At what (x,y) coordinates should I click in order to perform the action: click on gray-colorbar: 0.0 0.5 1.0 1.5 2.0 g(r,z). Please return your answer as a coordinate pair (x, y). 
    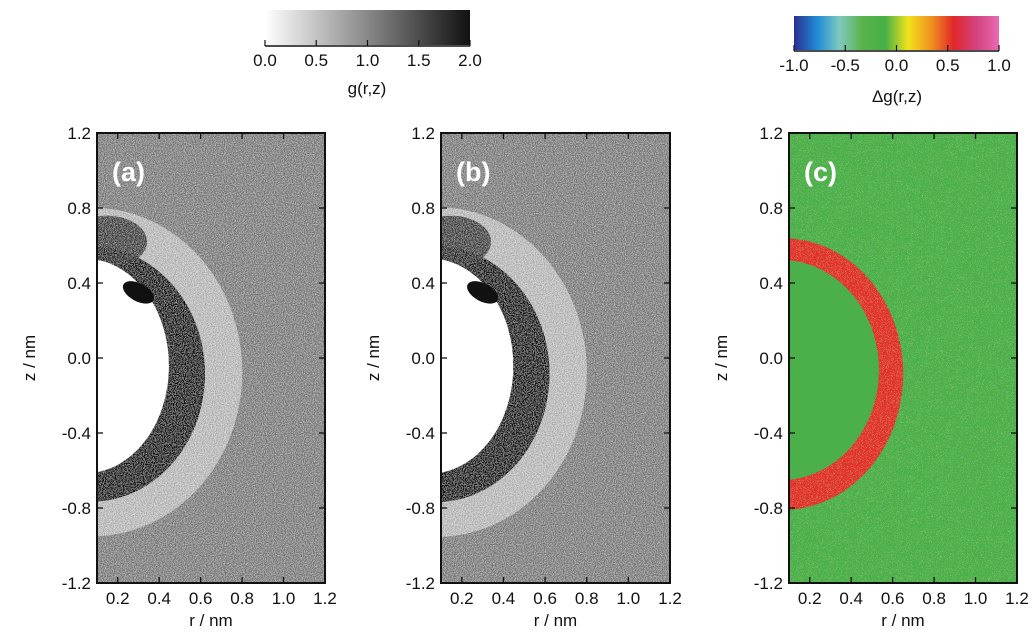
    Looking at the image, I should click on (367, 54).